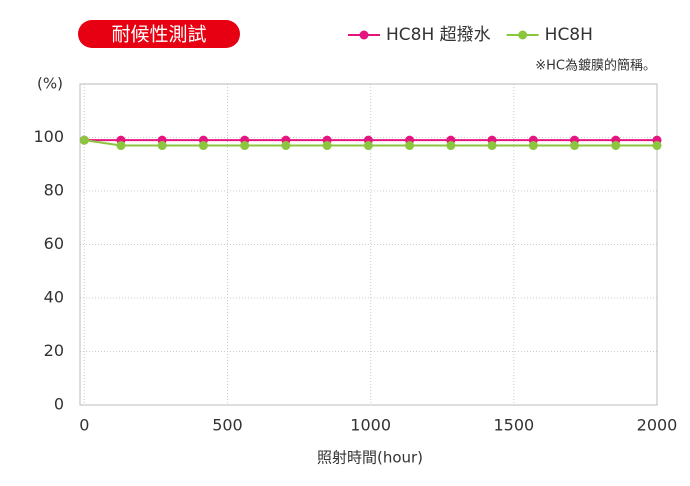 Image resolution: width=690 pixels, height=486 pixels. What do you see at coordinates (59, 404) in the screenshot?
I see `y-tick-label: 0` at bounding box center [59, 404].